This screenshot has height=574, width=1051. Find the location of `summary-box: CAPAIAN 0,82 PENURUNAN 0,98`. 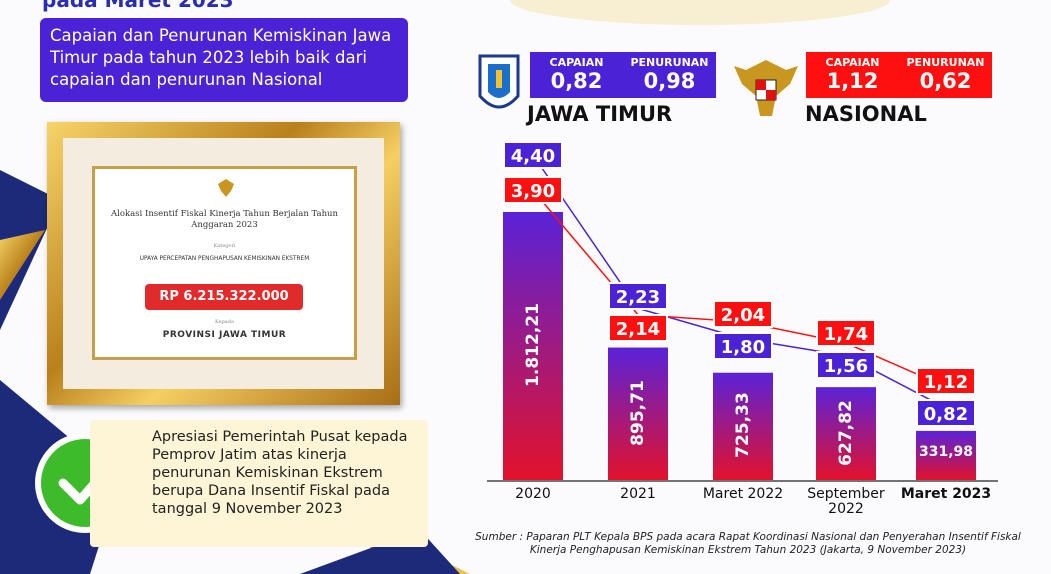

summary-box: CAPAIAN 0,82 PENURUNAN 0,98 is located at coordinates (623, 75).